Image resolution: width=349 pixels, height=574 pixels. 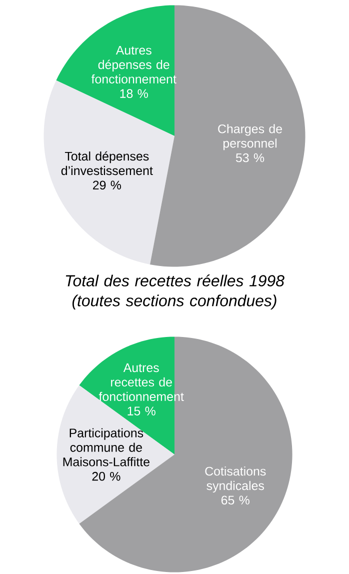 What do you see at coordinates (235, 479) in the screenshot?
I see `slice-label: Cotisations syndicales` at bounding box center [235, 479].